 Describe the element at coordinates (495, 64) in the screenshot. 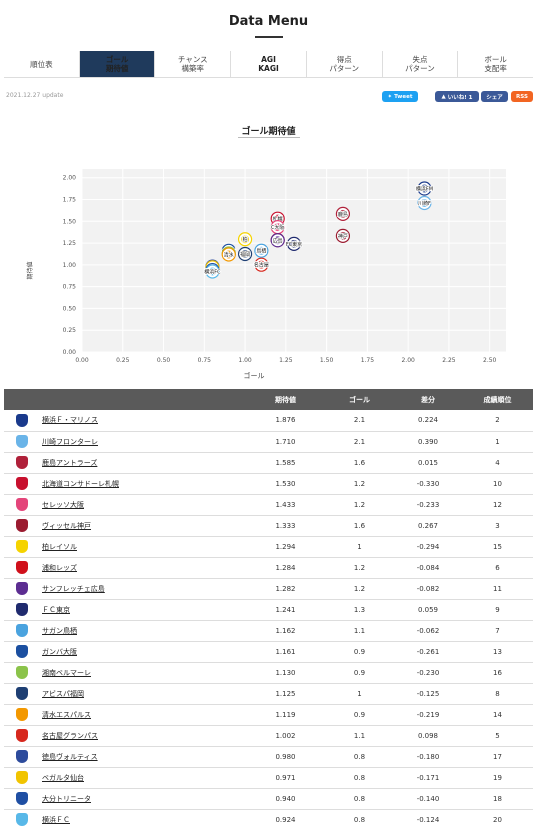

I see `tab-6: ボール 支配率` at that location.